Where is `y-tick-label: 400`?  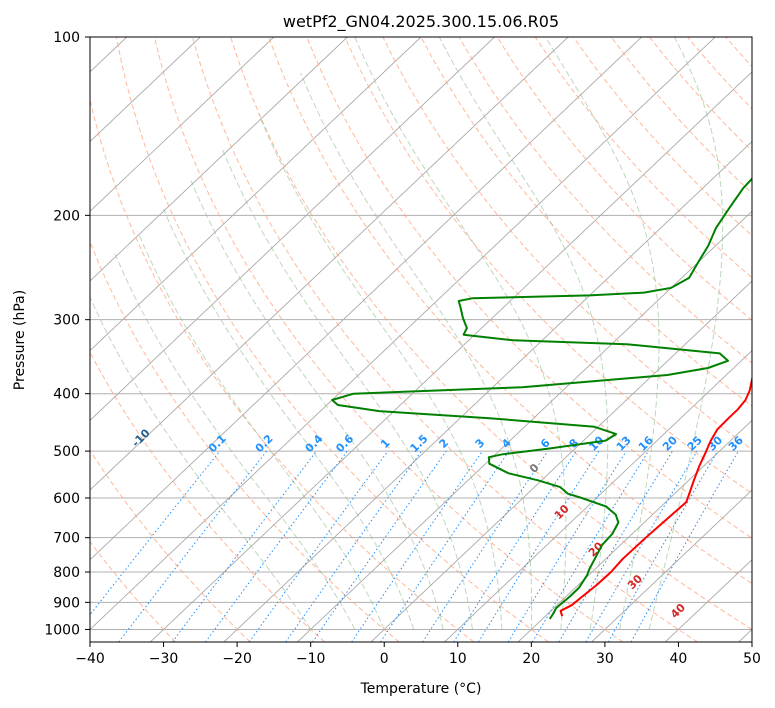 y-tick-label: 400 is located at coordinates (66, 395).